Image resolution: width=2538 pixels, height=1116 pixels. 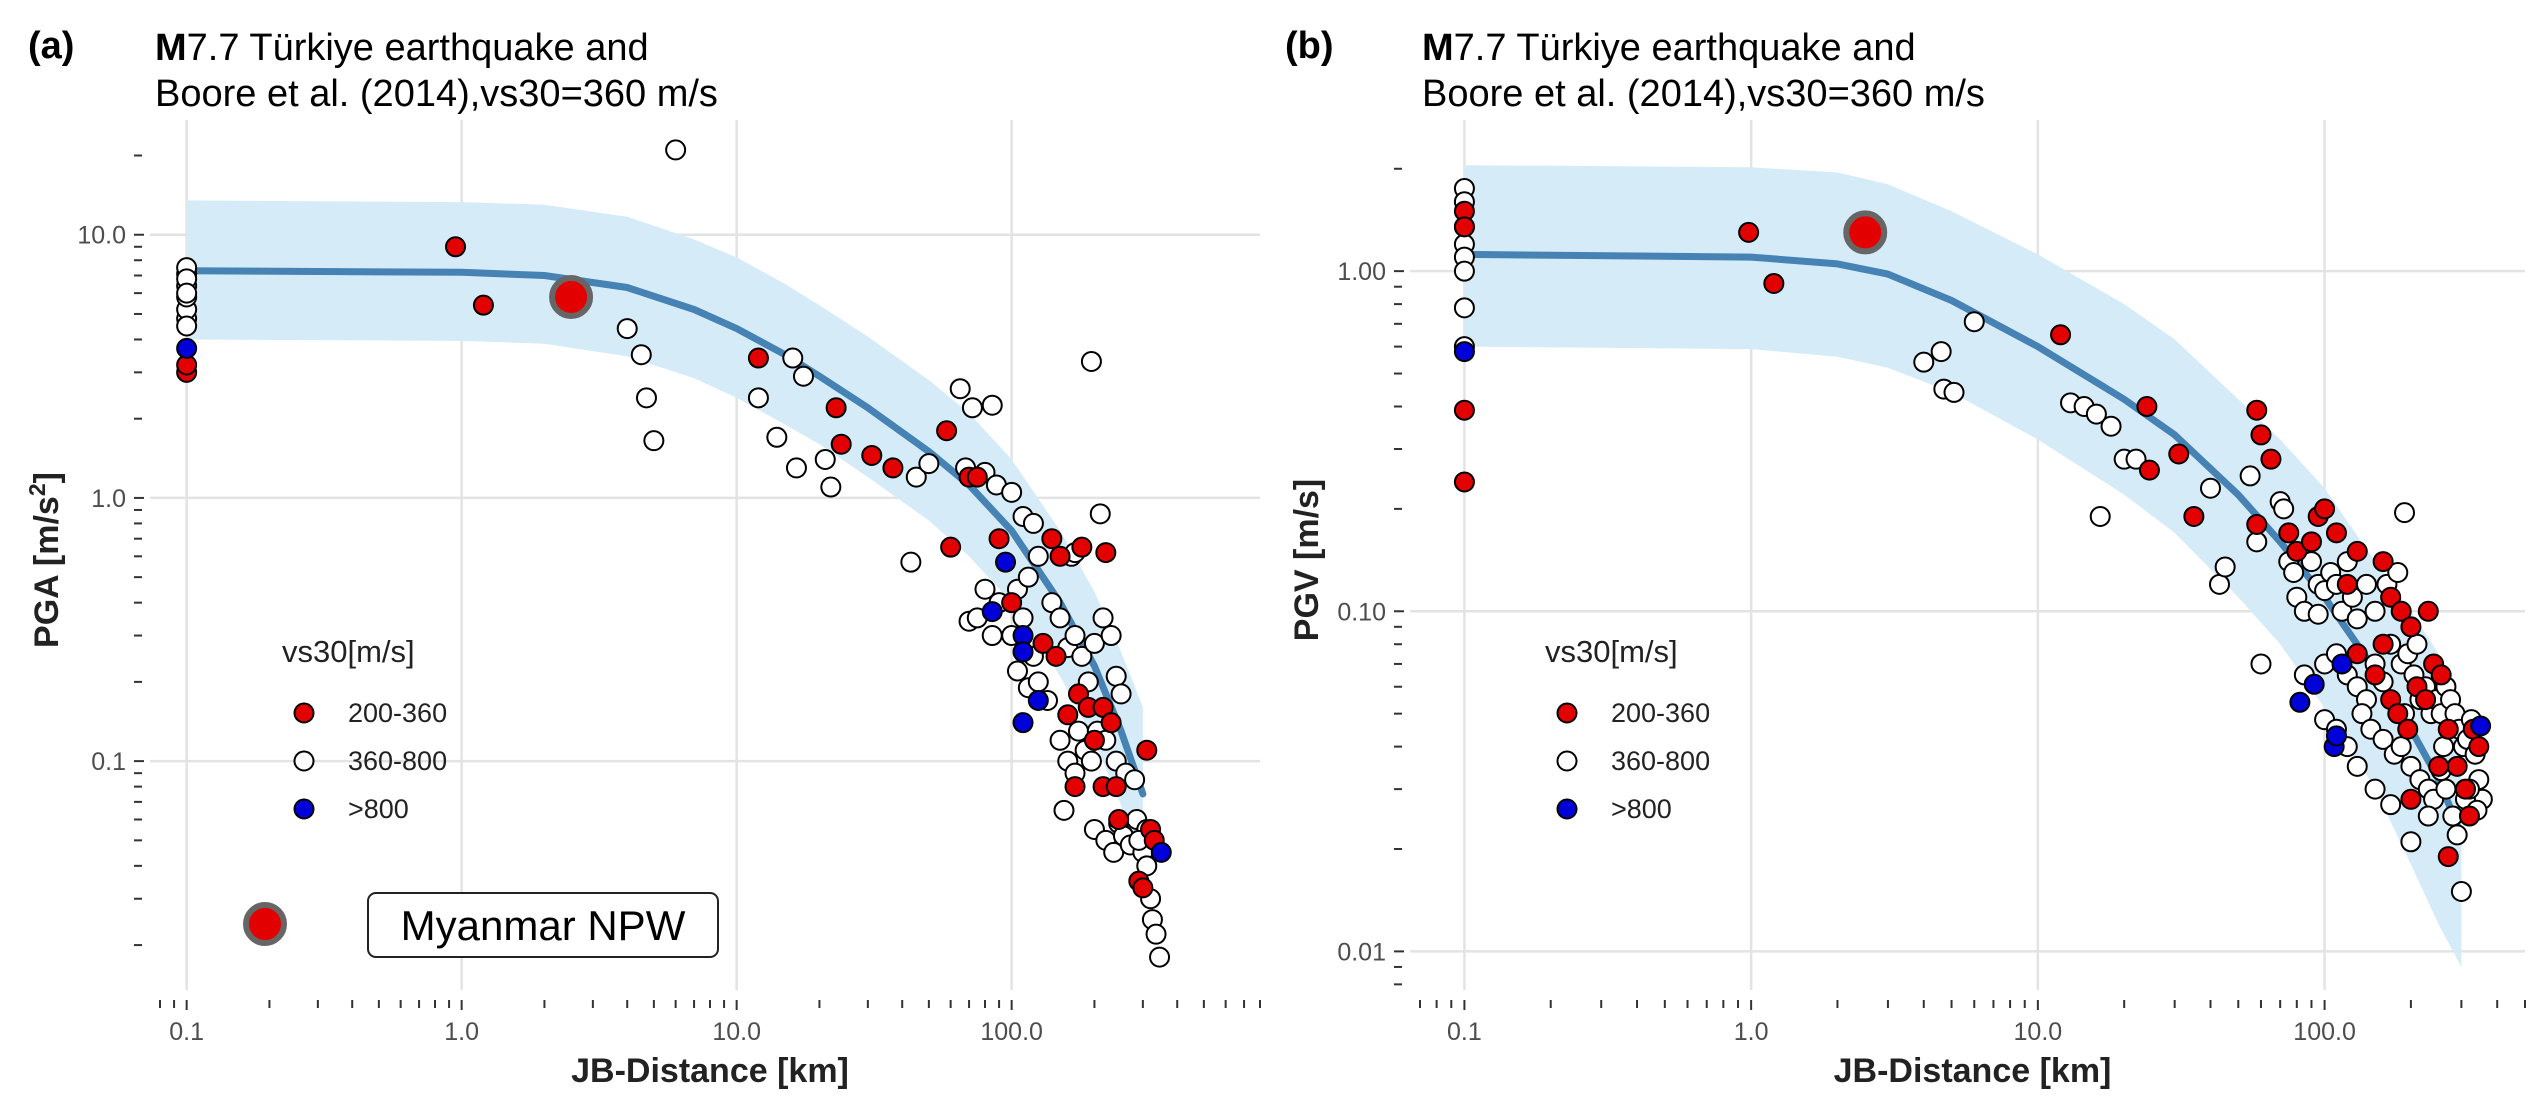 What do you see at coordinates (108, 499) in the screenshot?
I see `y-tick-label: 1.0` at bounding box center [108, 499].